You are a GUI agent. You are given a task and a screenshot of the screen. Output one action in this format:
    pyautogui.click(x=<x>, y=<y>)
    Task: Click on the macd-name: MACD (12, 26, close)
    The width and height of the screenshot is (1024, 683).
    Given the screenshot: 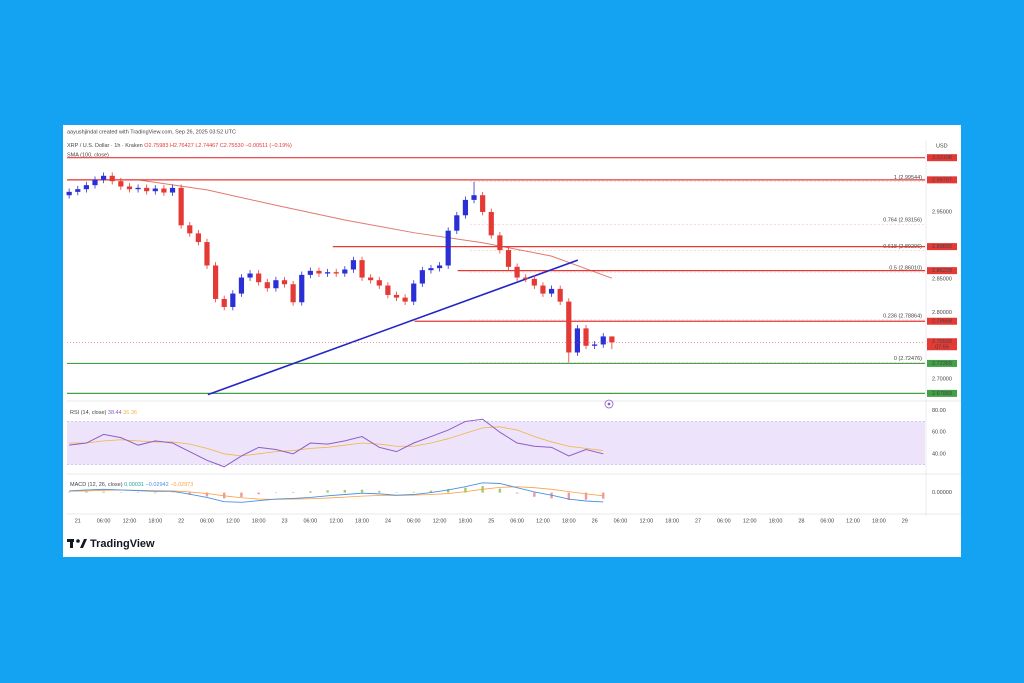 What is the action you would take?
    pyautogui.click(x=96, y=485)
    